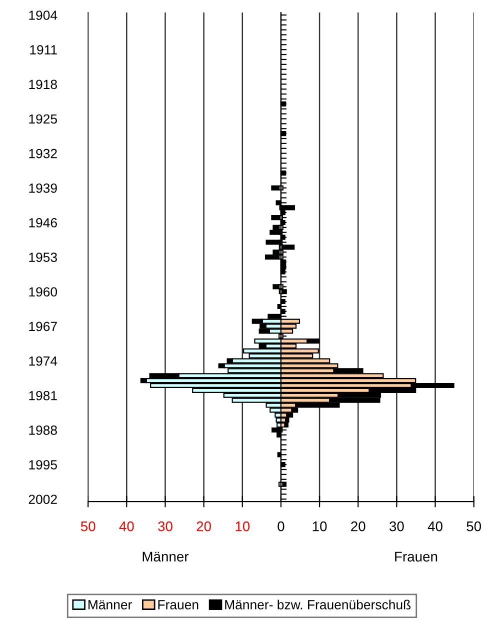 The height and width of the screenshot is (627, 484). I want to click on x-tick-label: 0, so click(281, 526).